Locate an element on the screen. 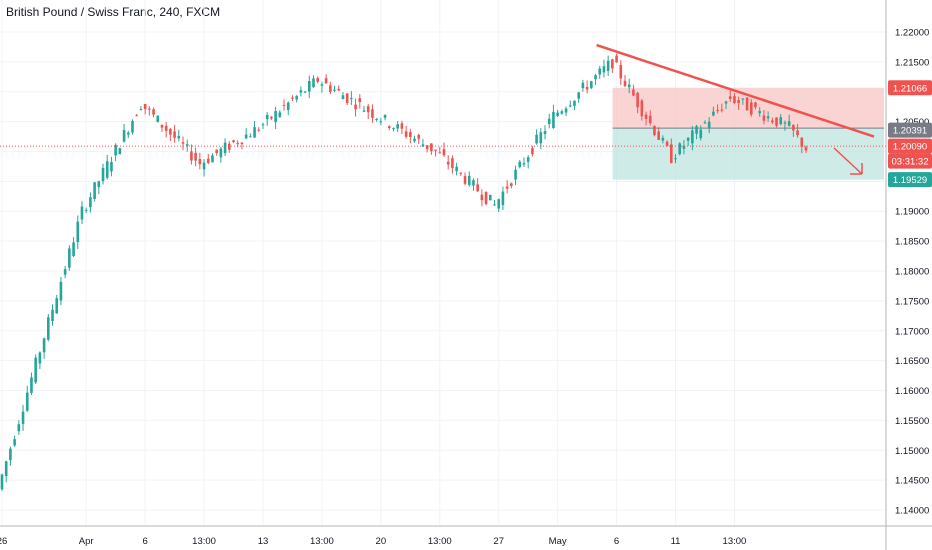 This screenshot has height=550, width=932. time-tick: 6 is located at coordinates (616, 541).